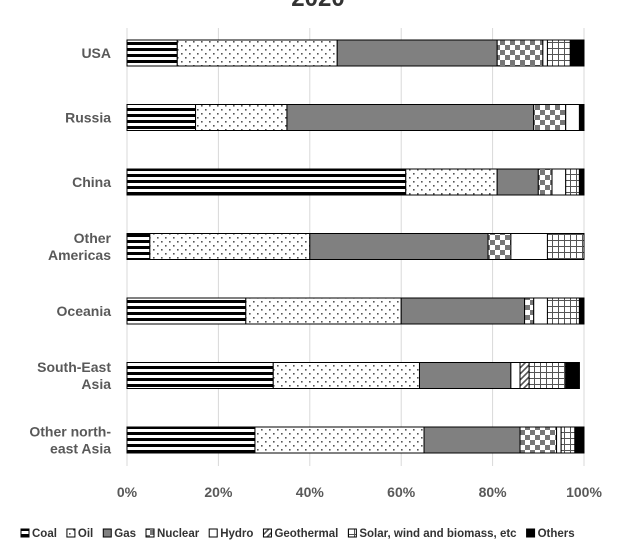  What do you see at coordinates (584, 492) in the screenshot?
I see `x-tick-label: 100%` at bounding box center [584, 492].